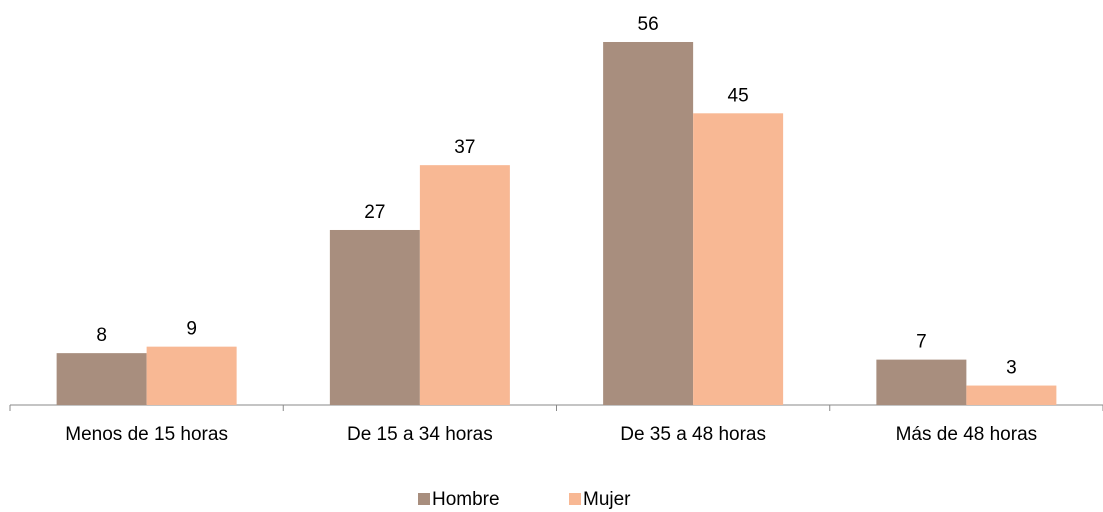 The height and width of the screenshot is (512, 1103). Describe the element at coordinates (967, 434) in the screenshot. I see `x-tick-label: Más de 48 horas` at that location.